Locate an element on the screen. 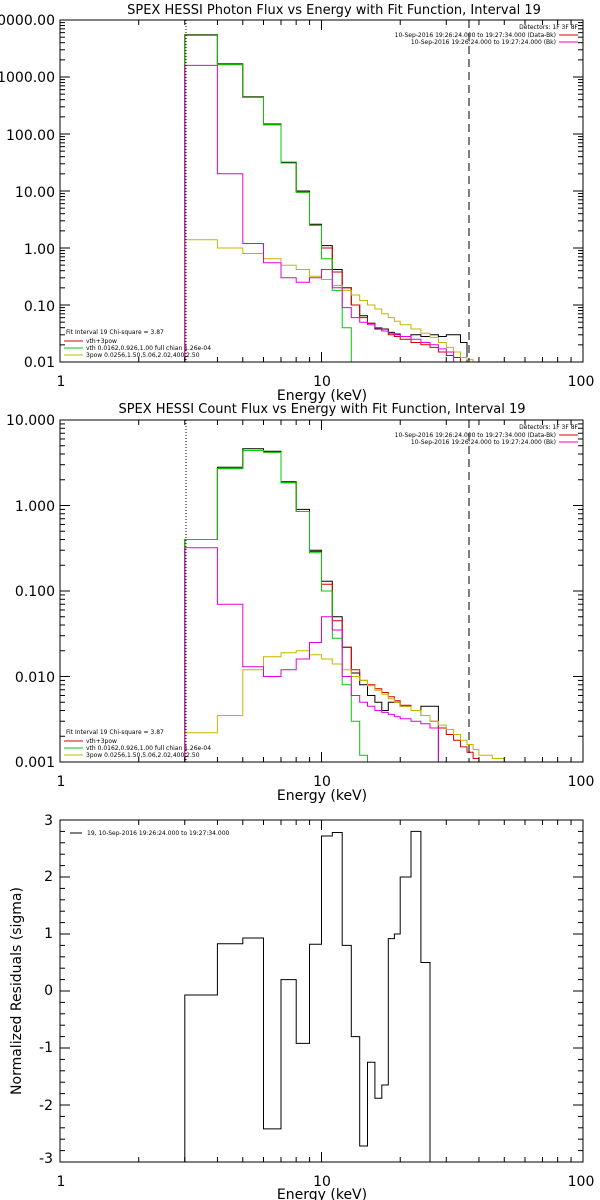  residuals-ytick-label: -1 is located at coordinates (46, 1048).